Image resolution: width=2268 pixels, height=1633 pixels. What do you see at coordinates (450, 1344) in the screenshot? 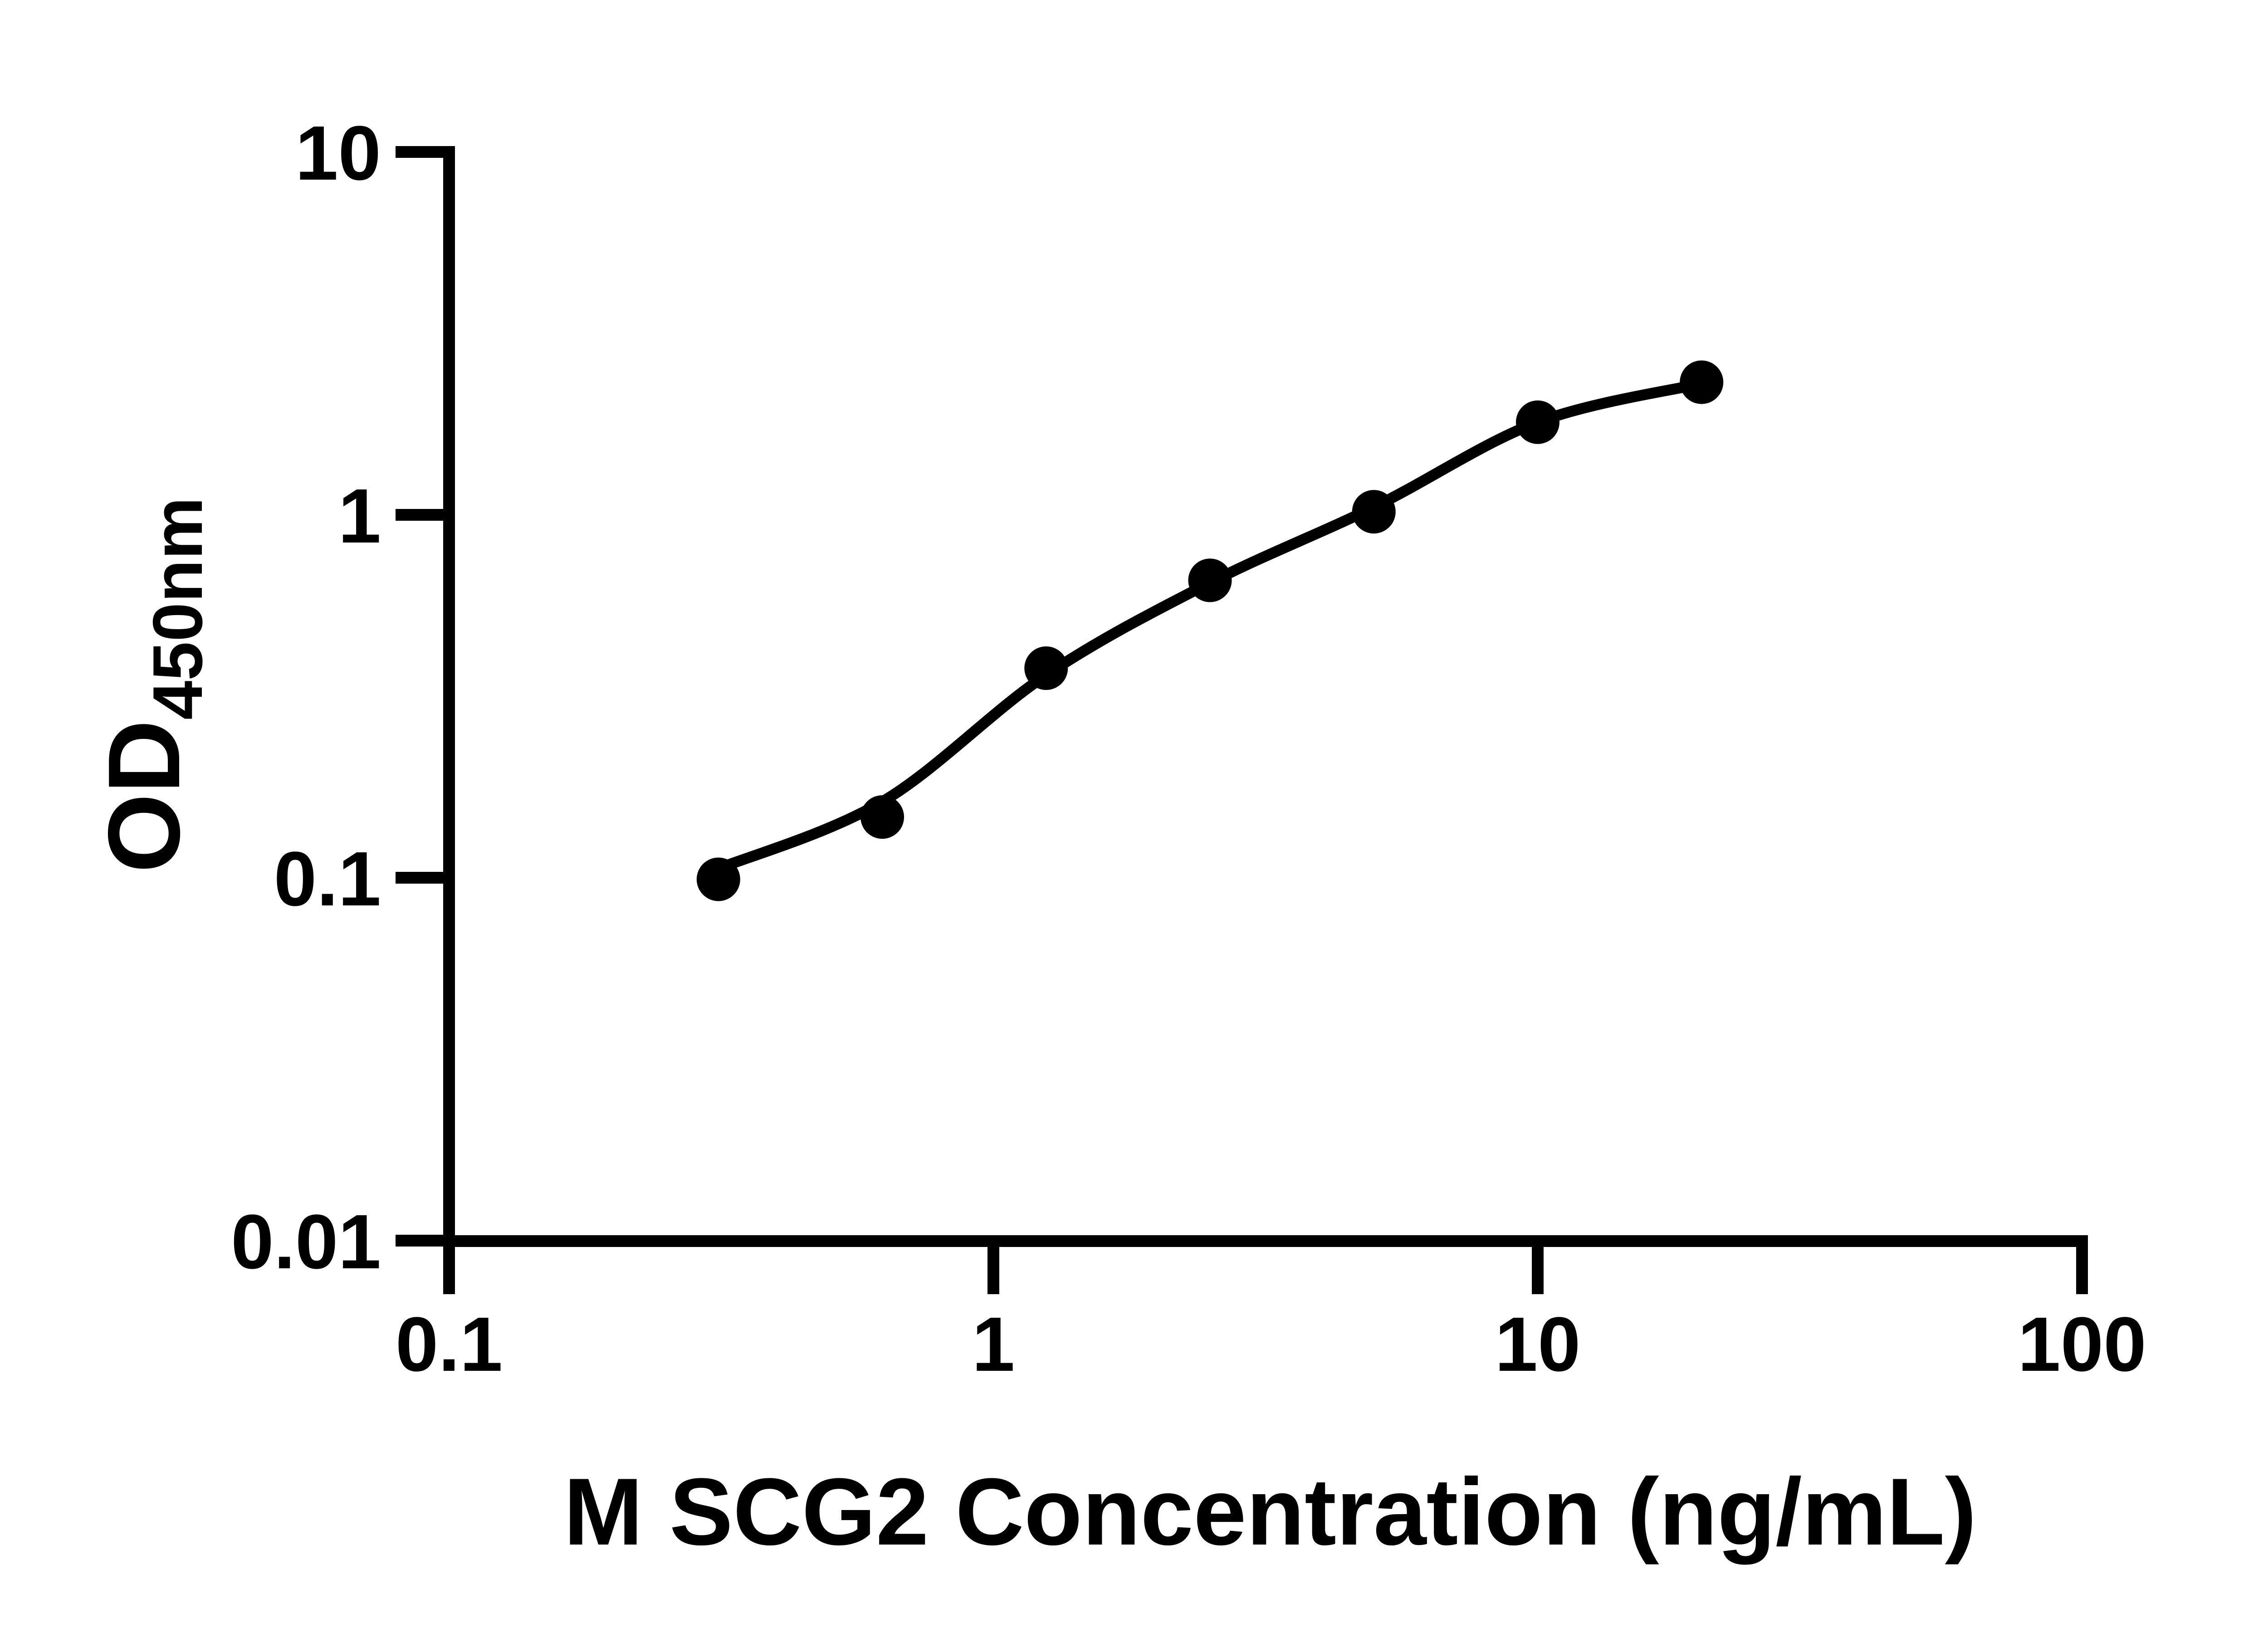
I see `x-tick-label: 0.1` at bounding box center [450, 1344].